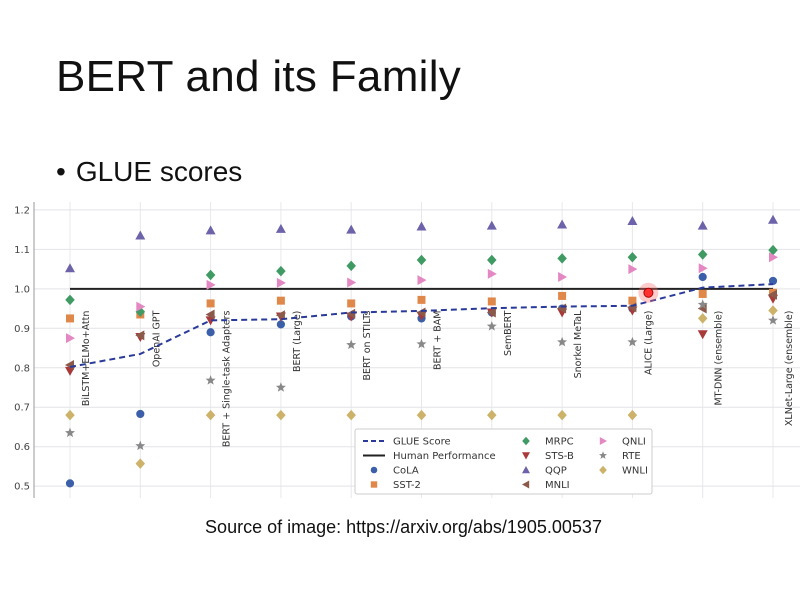  What do you see at coordinates (259, 76) in the screenshot?
I see `slide-title: BERT and its Family` at bounding box center [259, 76].